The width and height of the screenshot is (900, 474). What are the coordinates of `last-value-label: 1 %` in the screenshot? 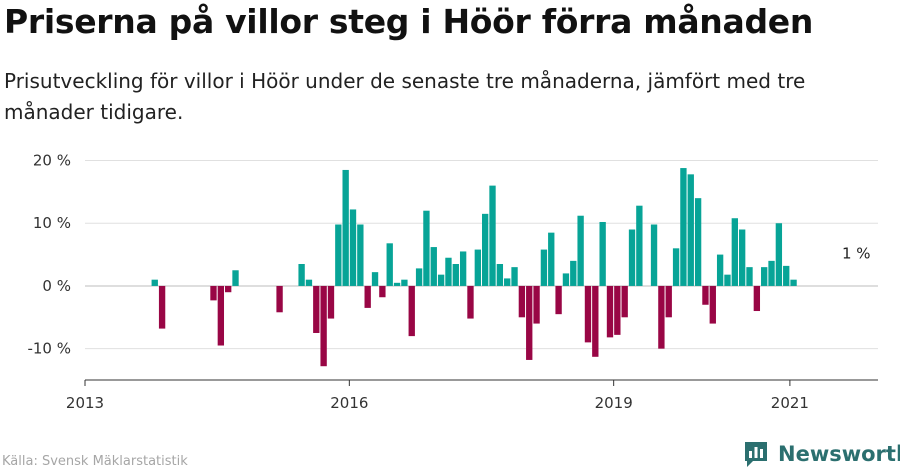 It's located at (856, 254).